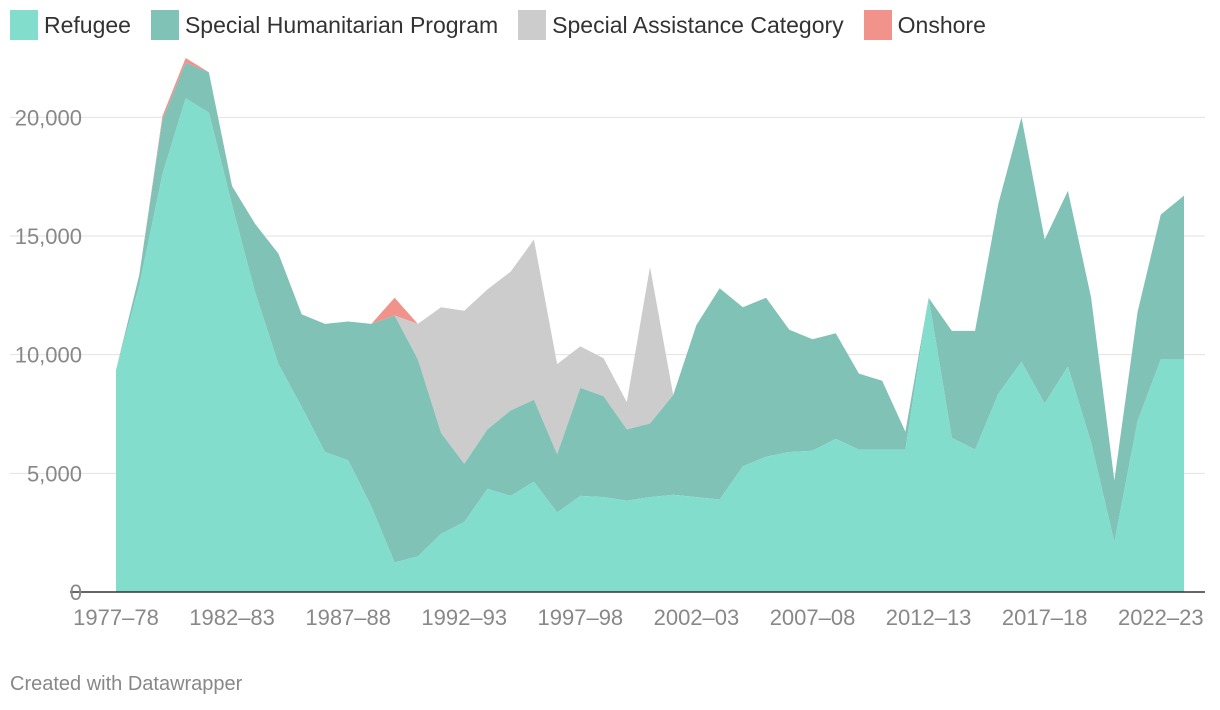 Image resolution: width=1220 pixels, height=710 pixels. What do you see at coordinates (532, 25) in the screenshot?
I see `legend-swatch-special-assistance` at bounding box center [532, 25].